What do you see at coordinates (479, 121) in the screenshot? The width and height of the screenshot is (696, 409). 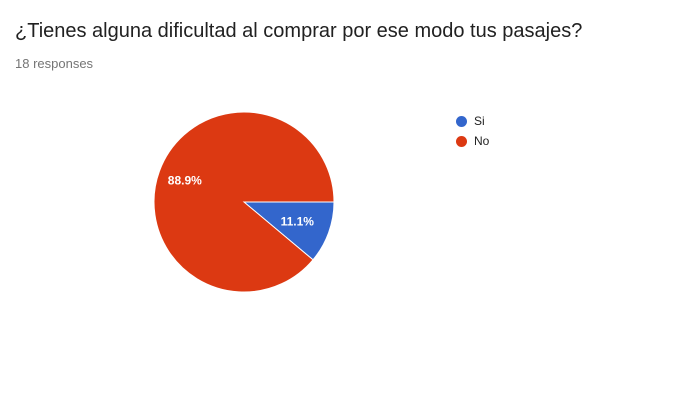 I see `legend-label-si: Si` at bounding box center [479, 121].